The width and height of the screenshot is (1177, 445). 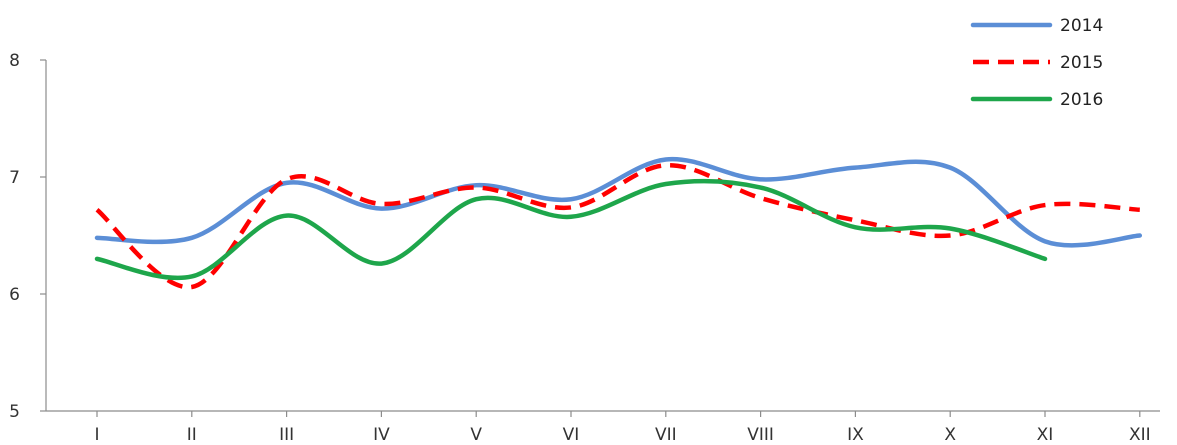 What do you see at coordinates (27, 236) in the screenshot?
I see `y-ticks: 5 6 7 8` at bounding box center [27, 236].